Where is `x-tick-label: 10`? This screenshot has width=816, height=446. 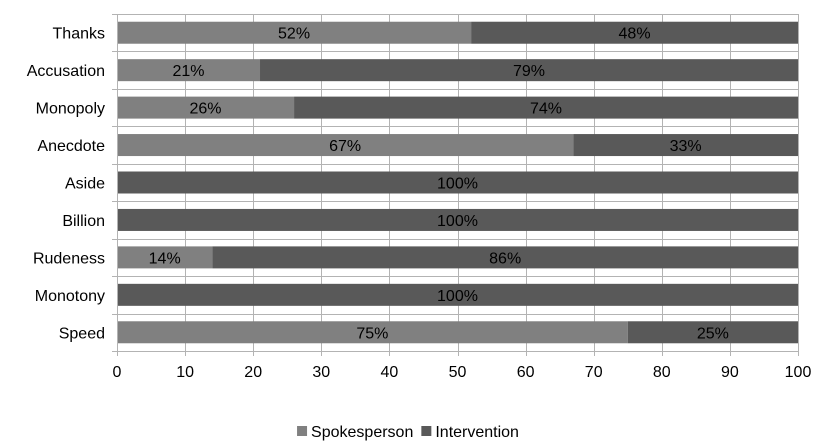 x-tick-label: 10 is located at coordinates (185, 372).